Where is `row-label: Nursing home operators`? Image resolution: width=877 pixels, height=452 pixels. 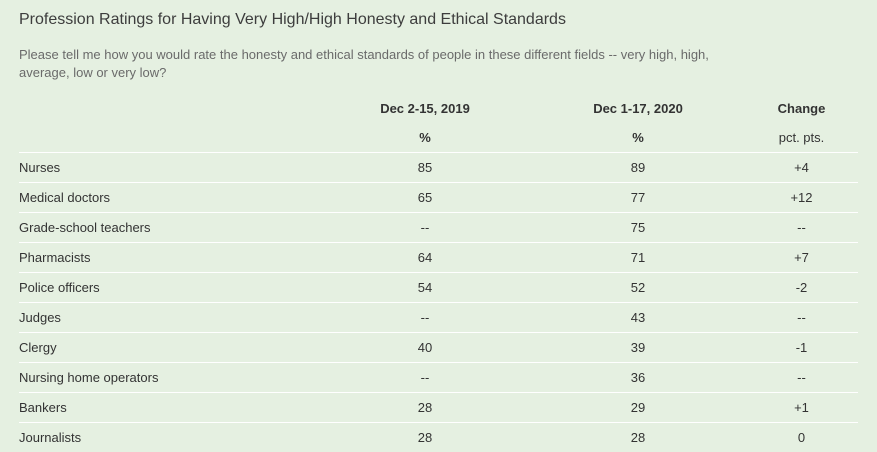
row-label: Nursing home operators is located at coordinates (169, 378).